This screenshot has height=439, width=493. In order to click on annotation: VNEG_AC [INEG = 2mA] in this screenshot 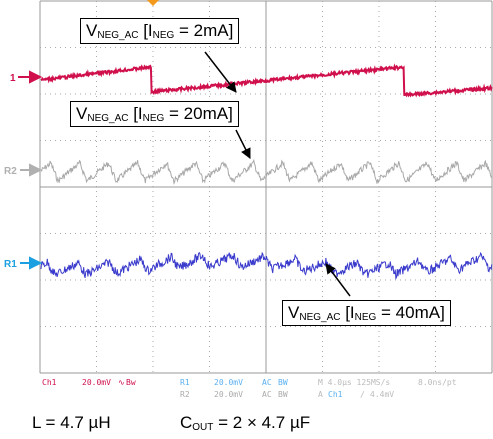, I will do `click(160, 31)`.